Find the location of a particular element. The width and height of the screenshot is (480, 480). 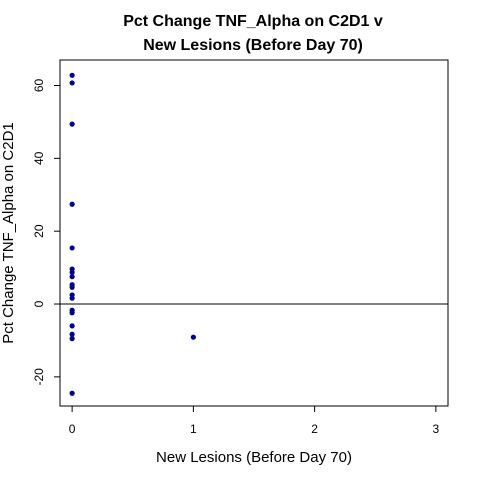

y-tick-label: 60 is located at coordinates (39, 86).